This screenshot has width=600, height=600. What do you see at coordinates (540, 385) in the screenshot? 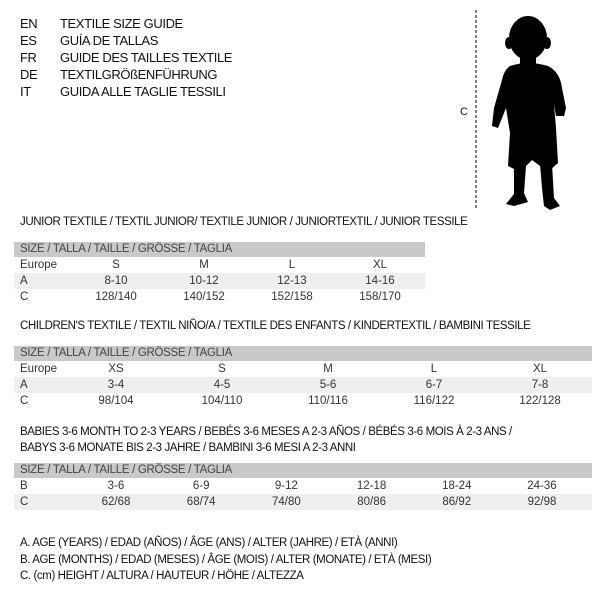
I see `table-cell: 7-8` at bounding box center [540, 385].